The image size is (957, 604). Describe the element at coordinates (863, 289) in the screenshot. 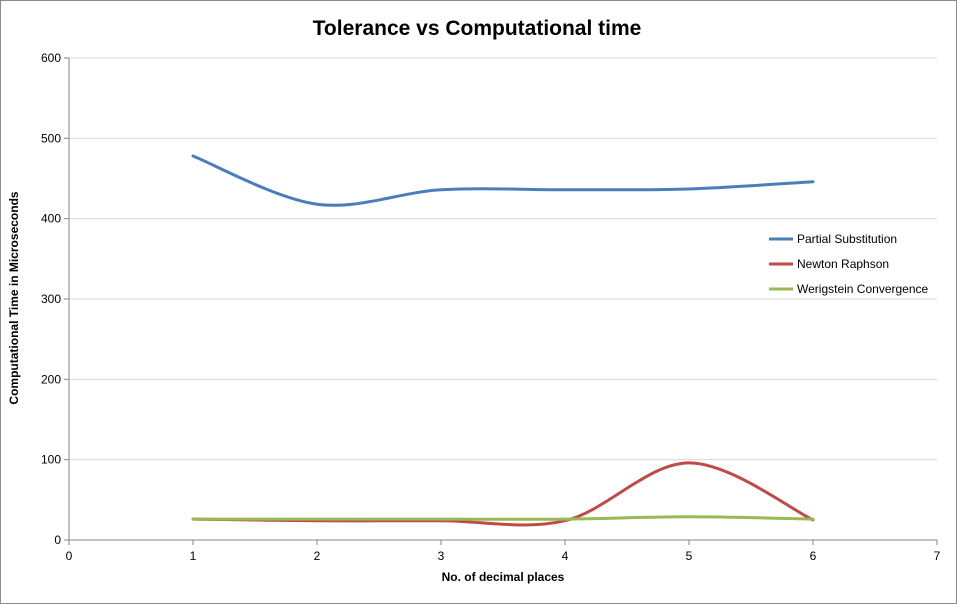

I see `legend-label: Werigstein Convergence` at that location.